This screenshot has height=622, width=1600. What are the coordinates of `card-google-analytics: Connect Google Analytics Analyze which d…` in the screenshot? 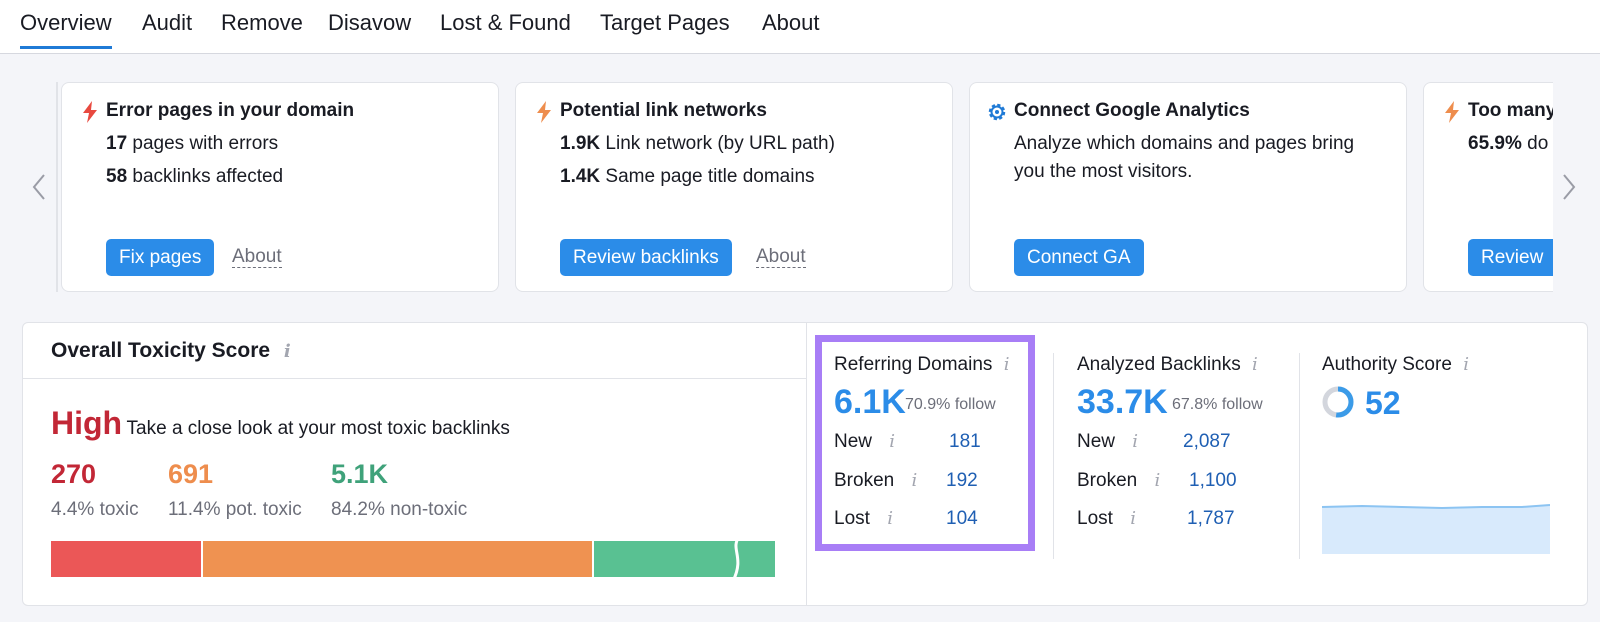 It's located at (1188, 187).